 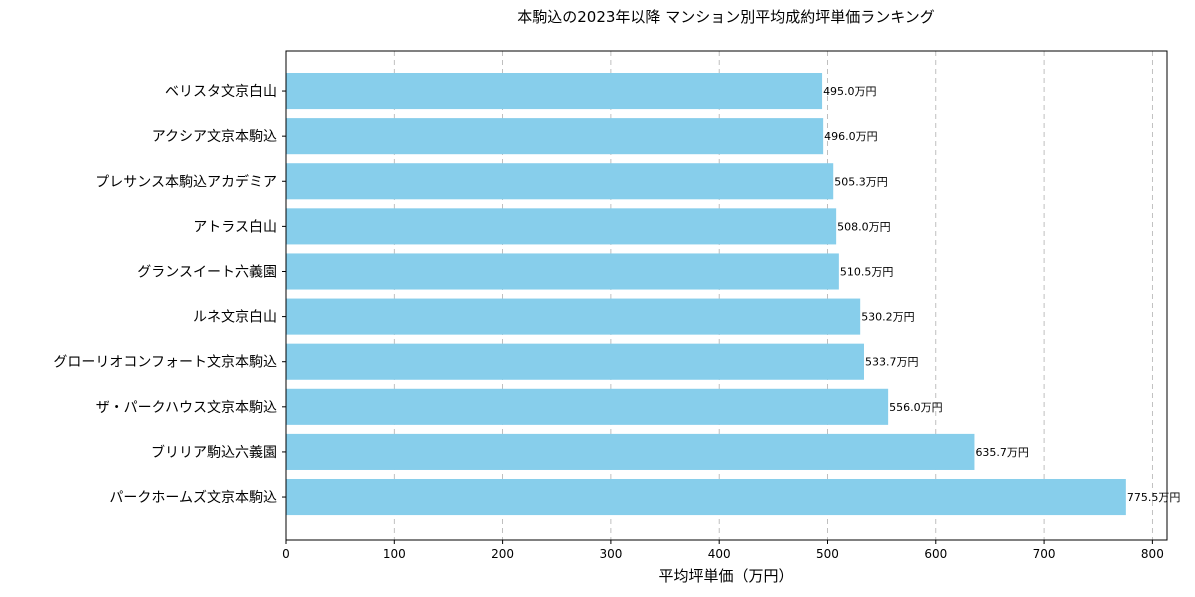 What do you see at coordinates (861, 181) in the screenshot?
I see `data-label: 505.3万円` at bounding box center [861, 181].